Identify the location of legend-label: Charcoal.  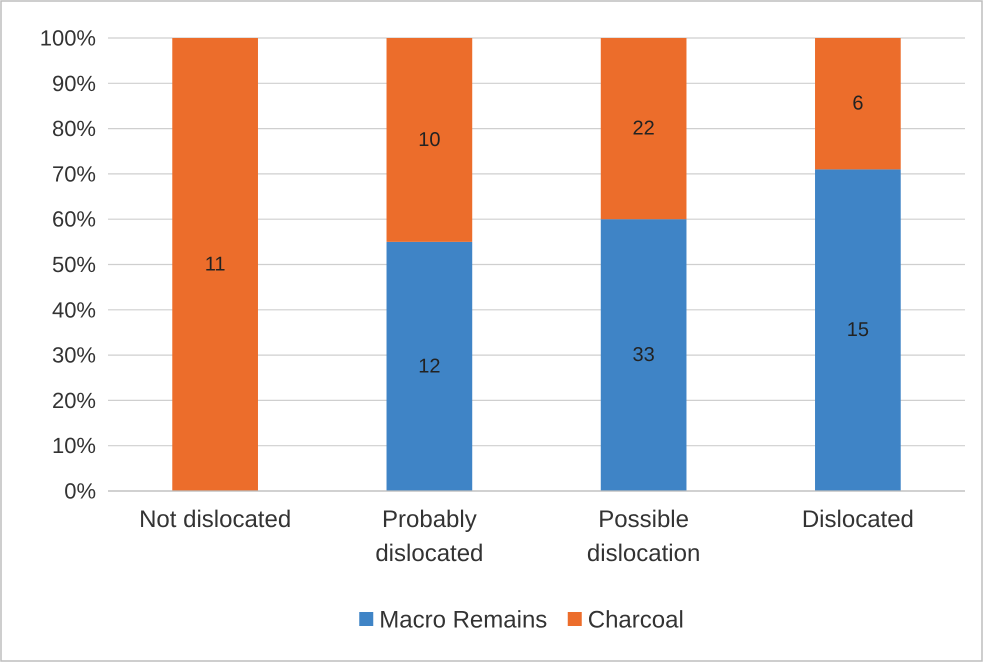
(636, 620).